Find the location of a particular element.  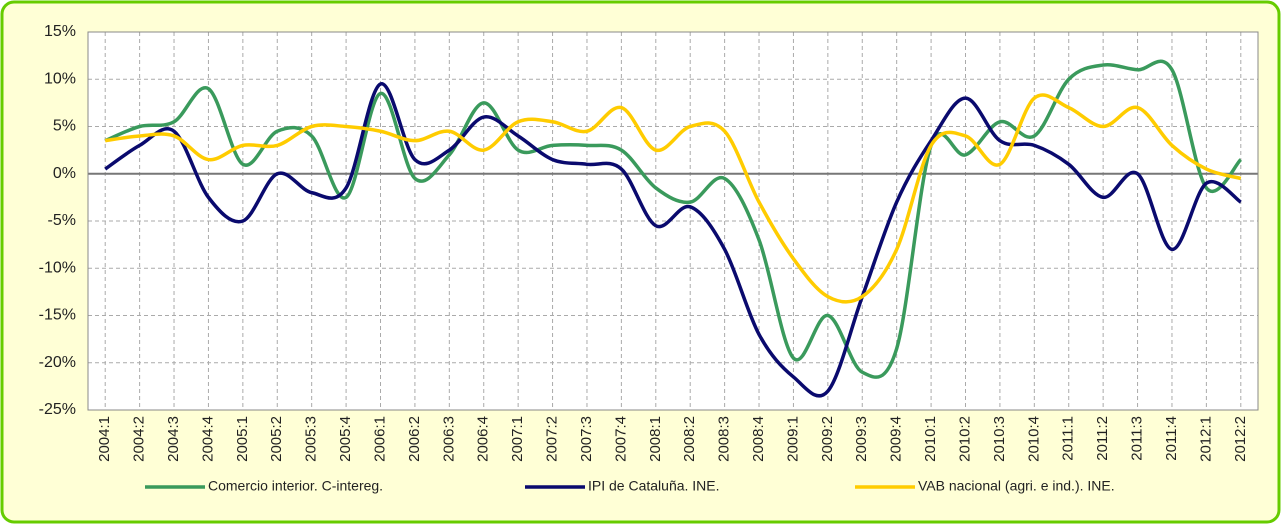

x-tick-label: 2010:3 is located at coordinates (999, 439).